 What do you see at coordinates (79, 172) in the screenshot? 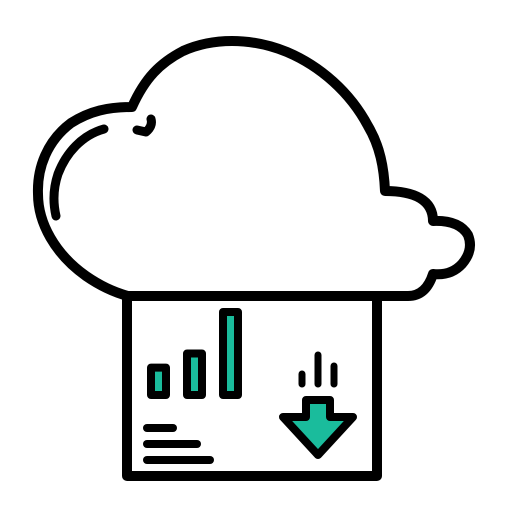
I see `cloud-highlight-stroke` at bounding box center [79, 172].